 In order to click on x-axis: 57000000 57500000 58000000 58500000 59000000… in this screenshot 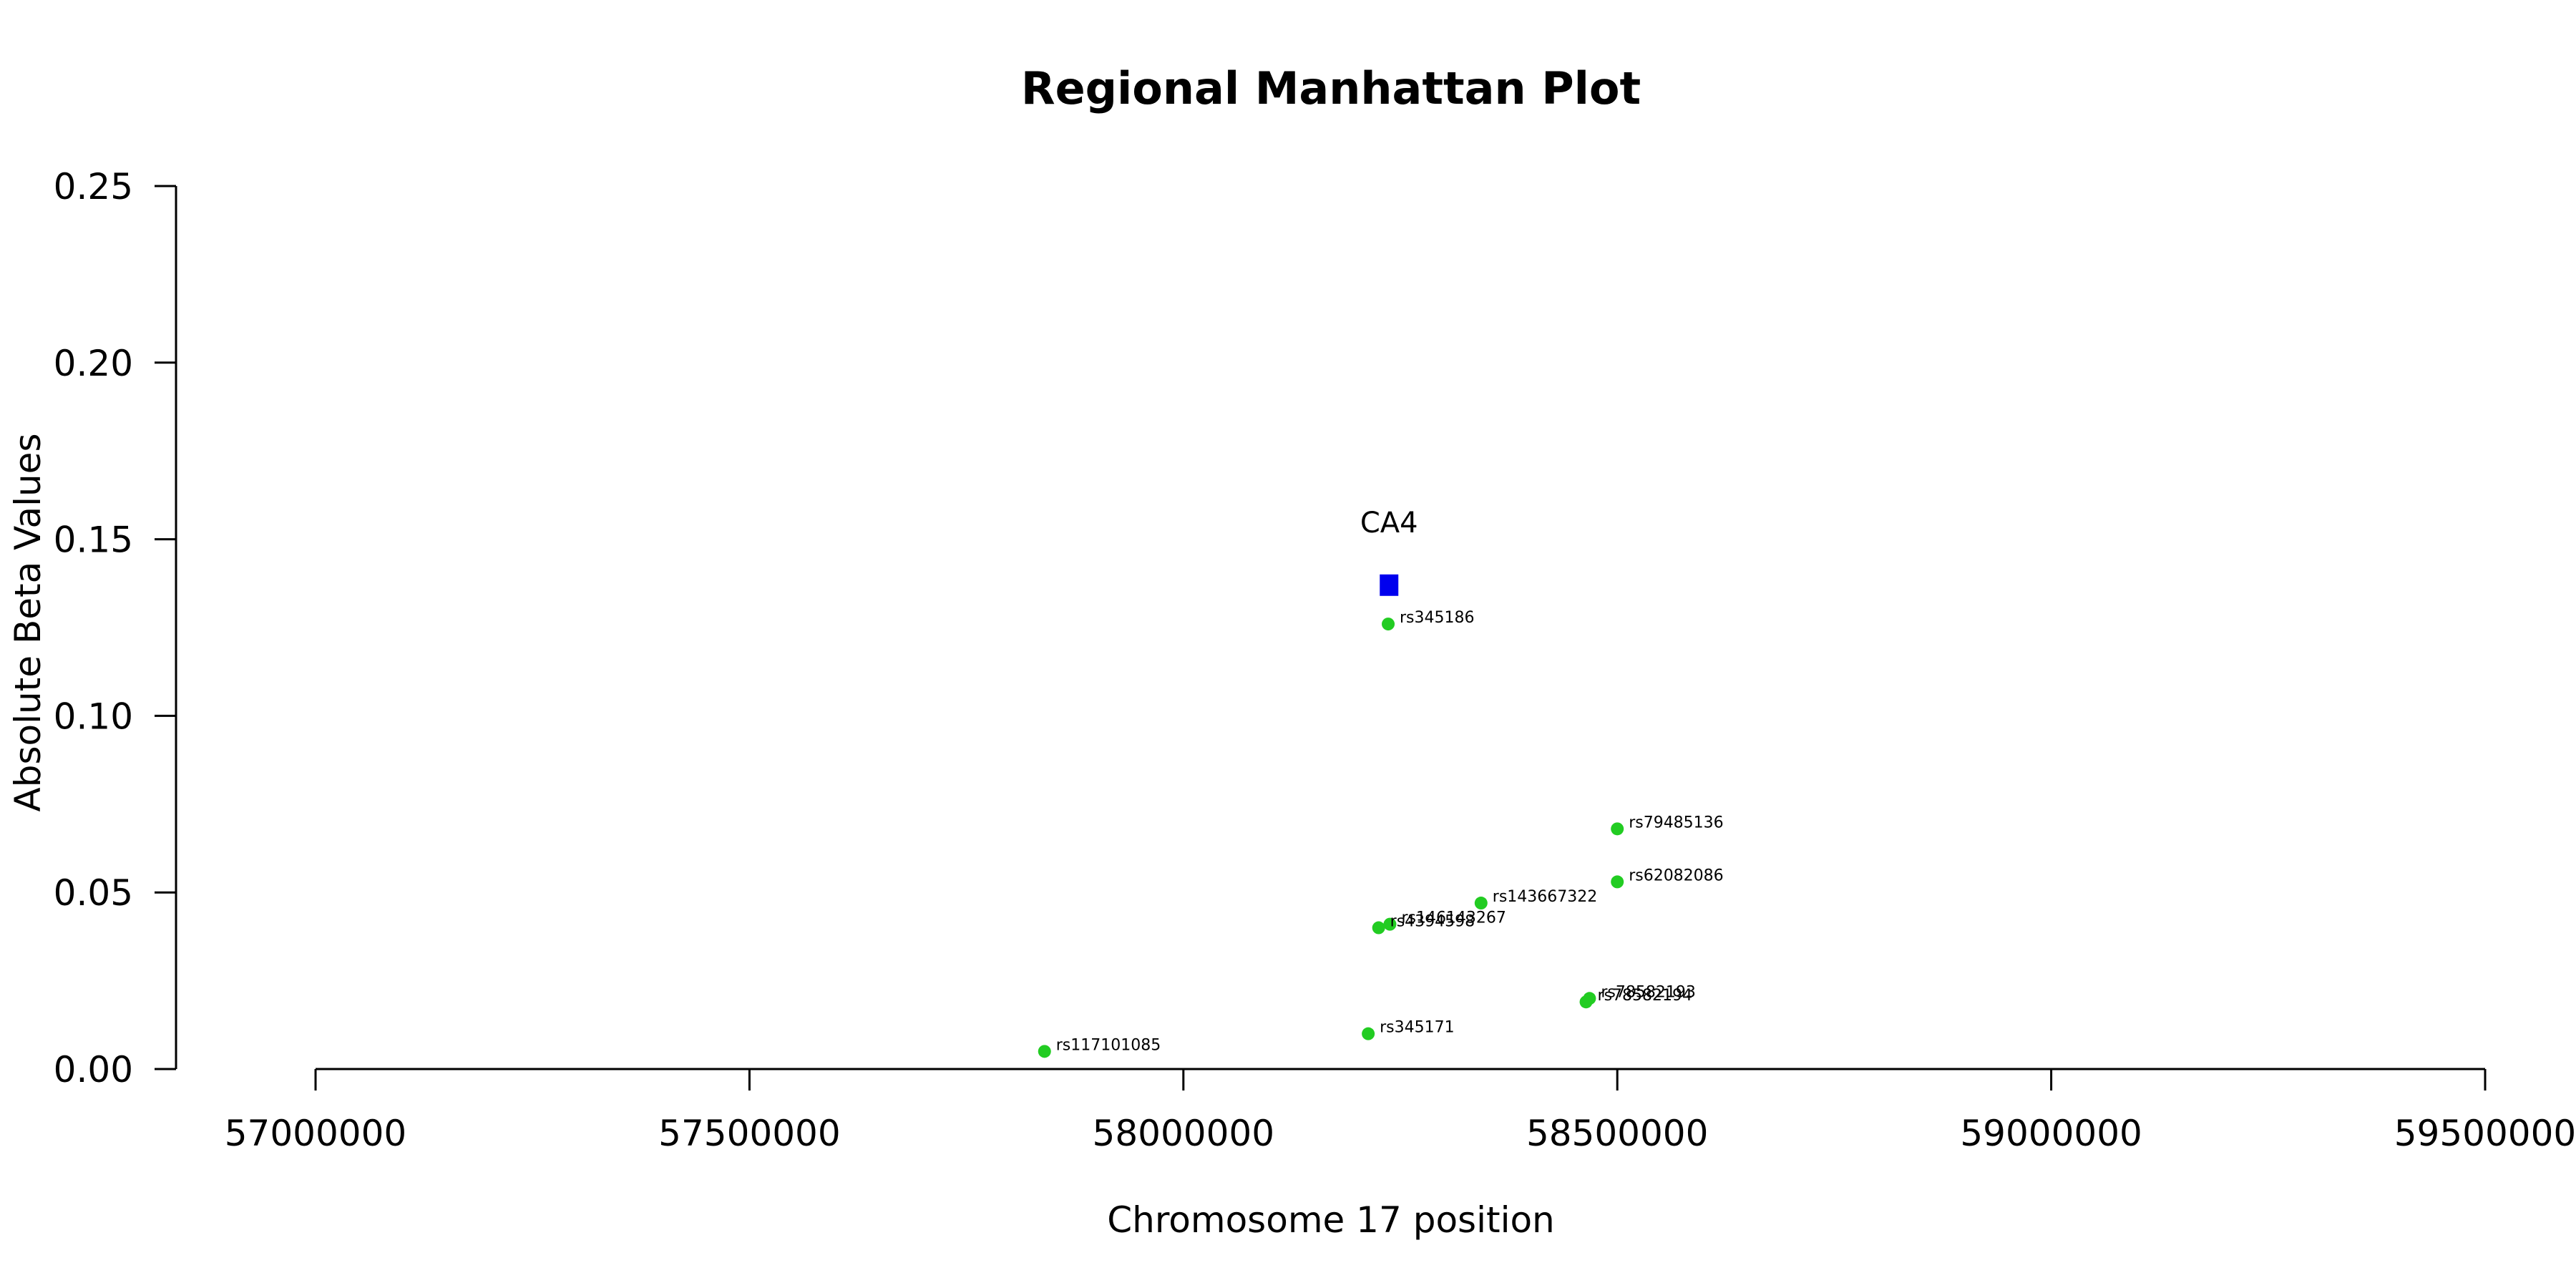, I will do `click(1400, 1111)`.